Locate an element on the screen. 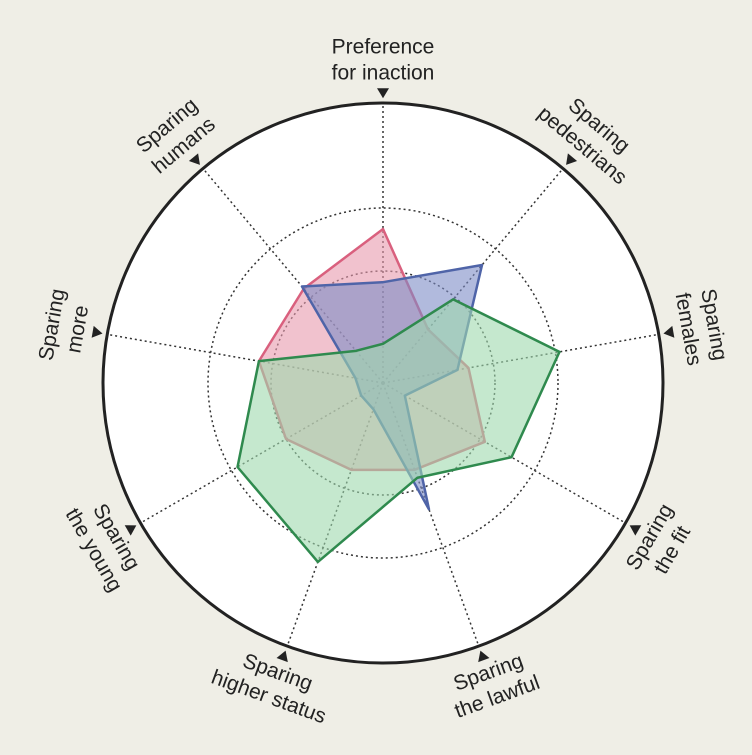 Image resolution: width=752 pixels, height=755 pixels. axis-label: Preference for inaction is located at coordinates (383, 60).